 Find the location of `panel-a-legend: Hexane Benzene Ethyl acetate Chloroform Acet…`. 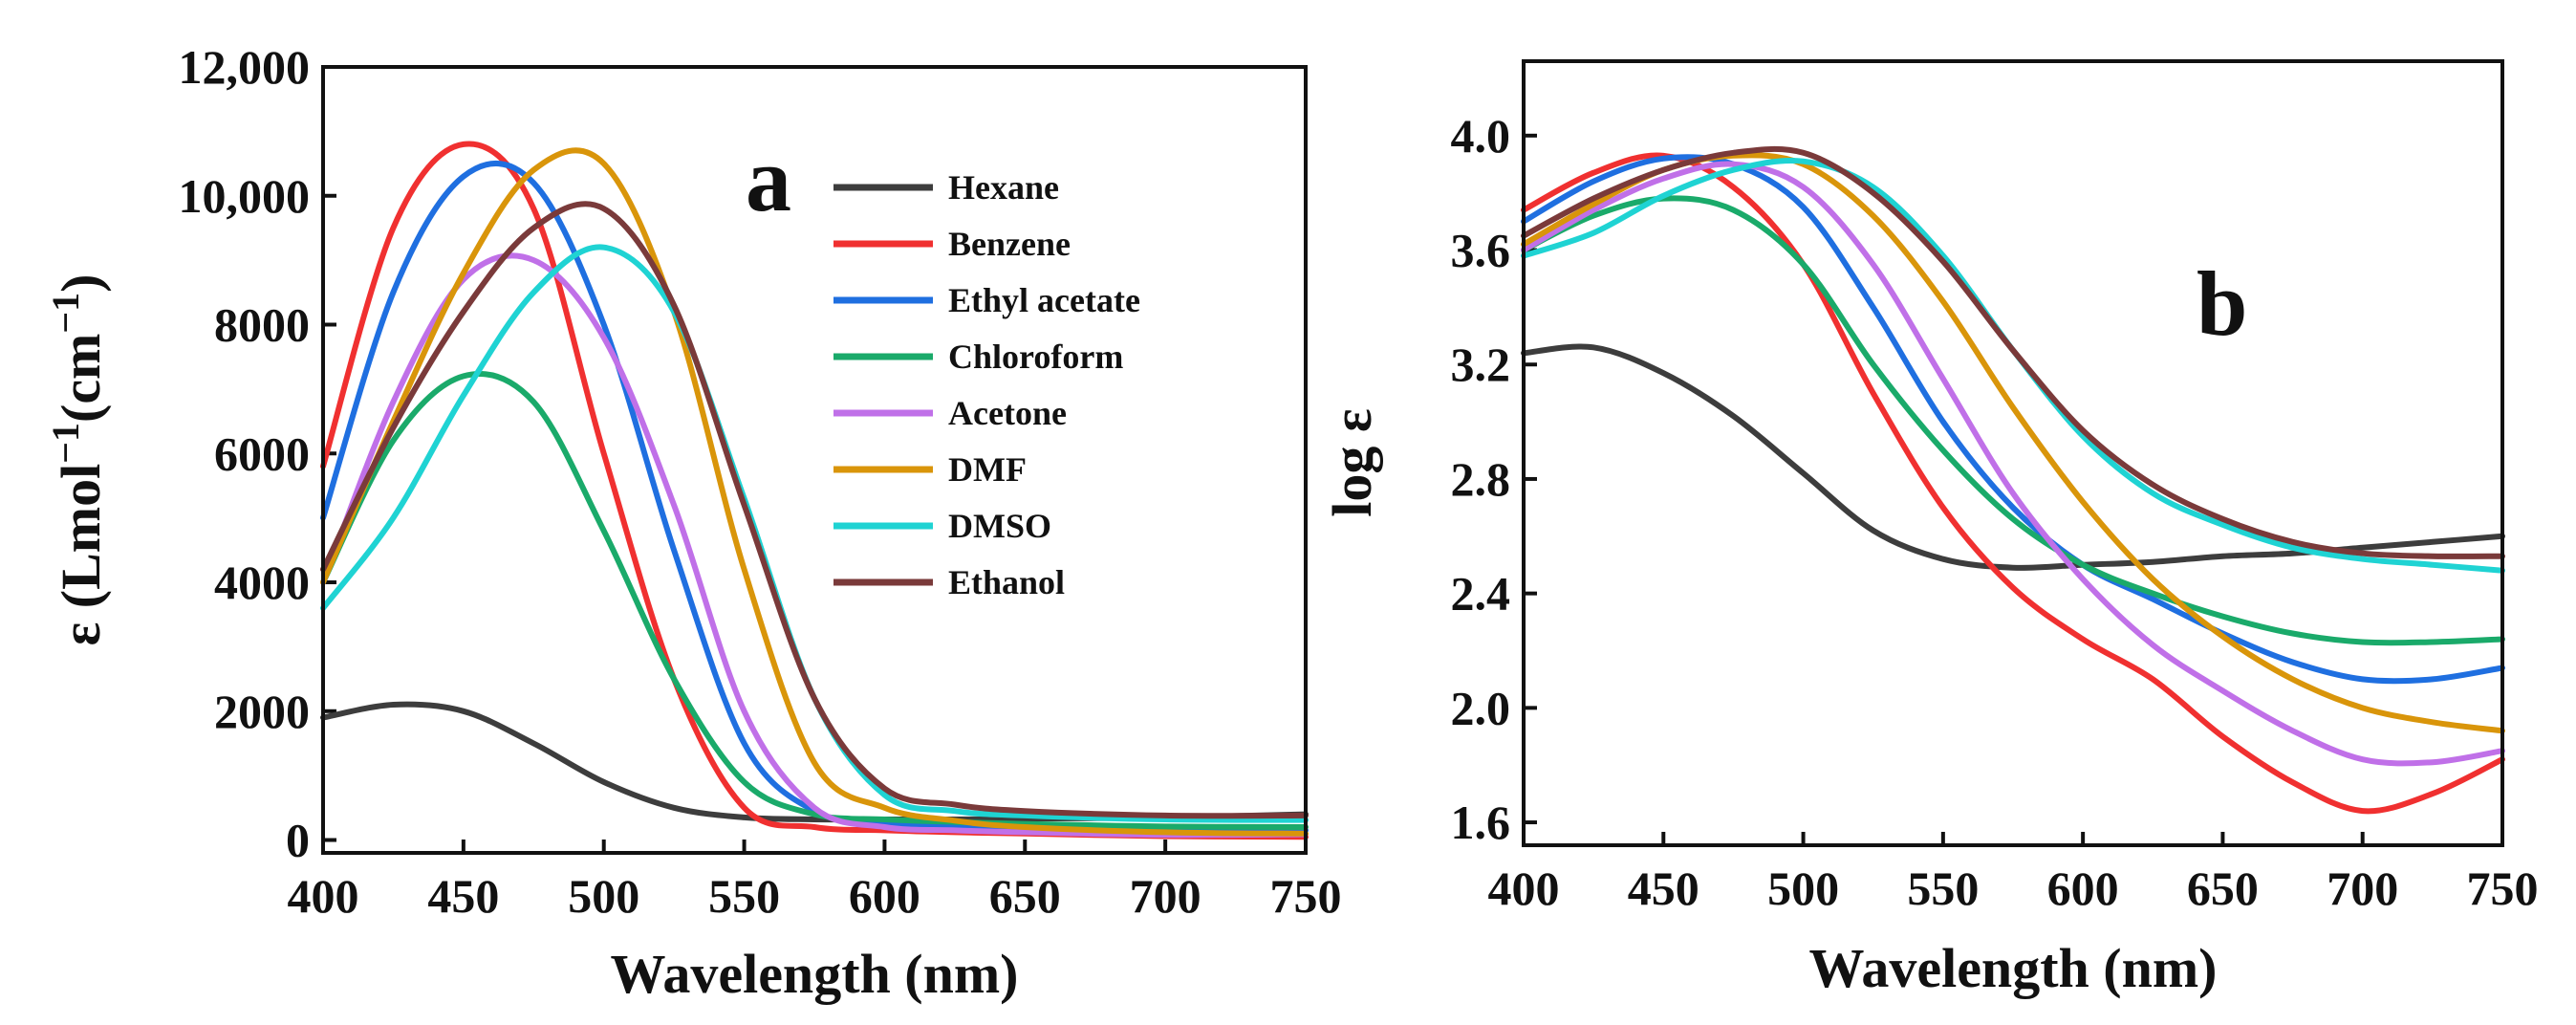

panel-a-legend: Hexane Benzene Ethyl acetate Chloroform Acet… is located at coordinates (986, 384).